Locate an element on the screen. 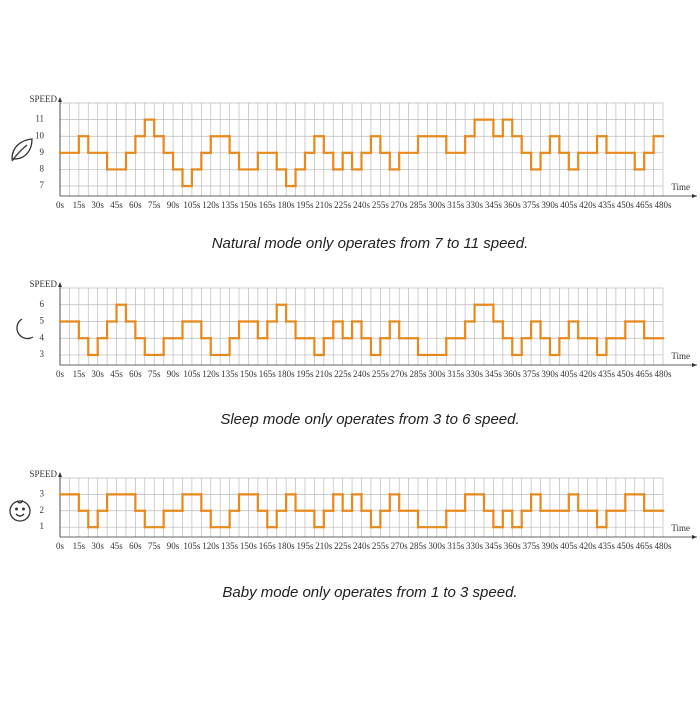 The width and height of the screenshot is (700, 705). y-tick-label: 9 is located at coordinates (42, 152).